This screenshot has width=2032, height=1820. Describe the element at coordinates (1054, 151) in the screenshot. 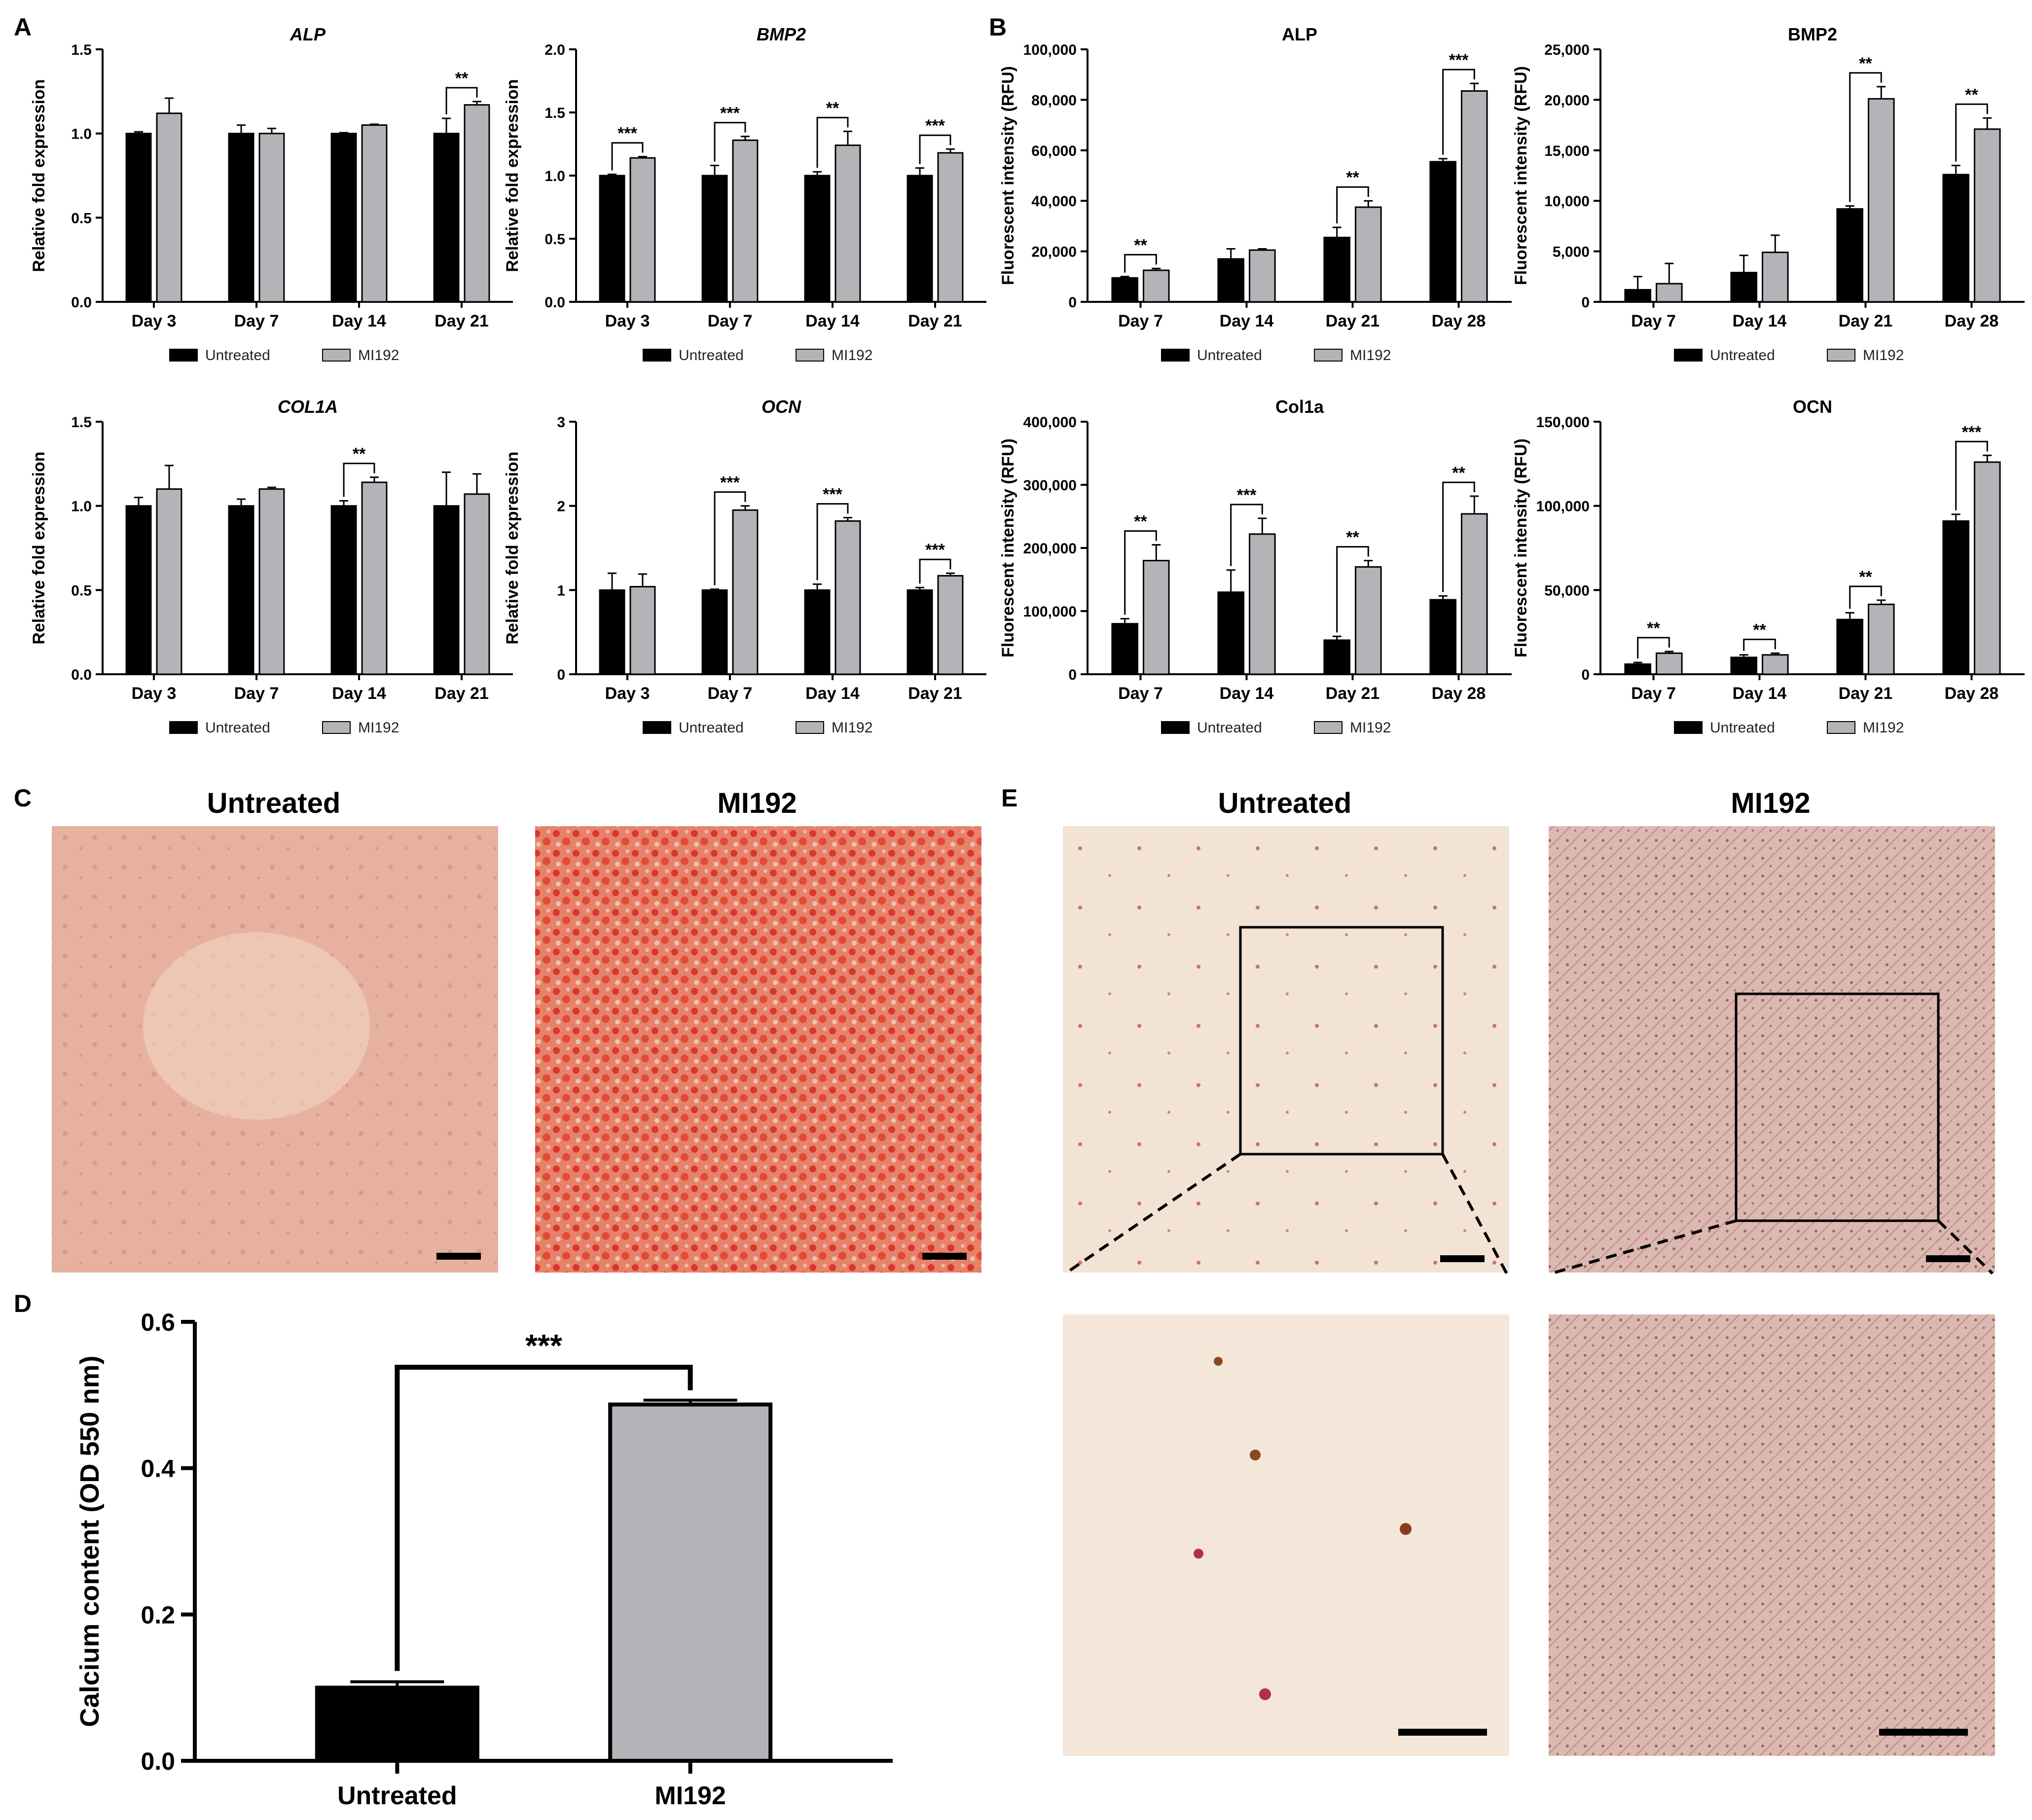

I see `y-tick-label: 60,000` at that location.